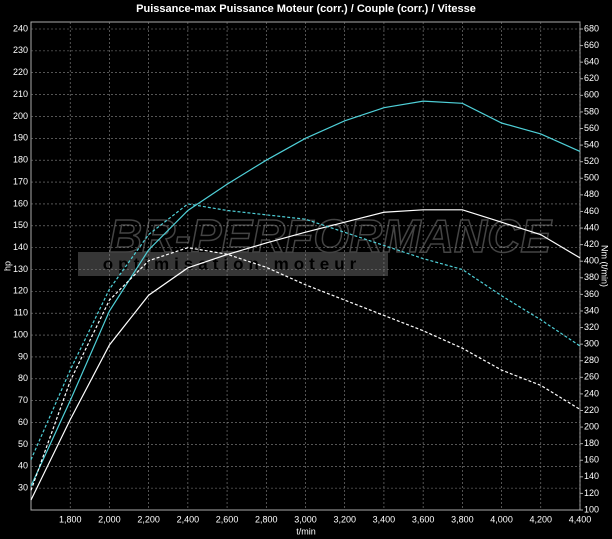 The image size is (612, 539). I want to click on y2-tick-label: 100, so click(591, 509).